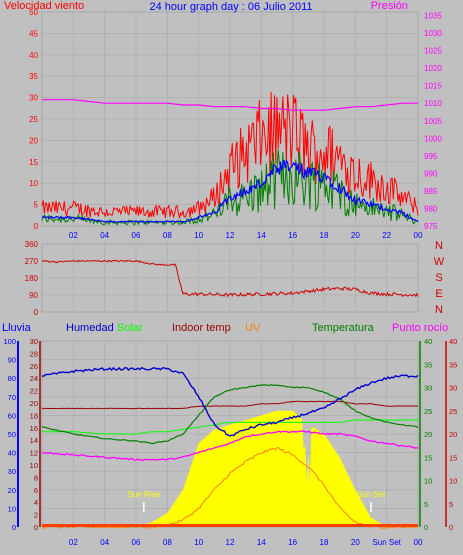 This screenshot has height=555, width=463. Describe the element at coordinates (355, 235) in the screenshot. I see `x-tick-label: 20` at that location.